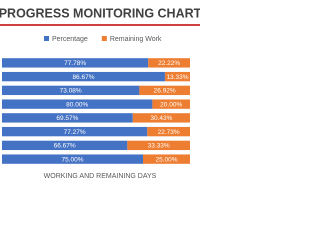  I want to click on data-label: 73.08%, so click(71, 91).